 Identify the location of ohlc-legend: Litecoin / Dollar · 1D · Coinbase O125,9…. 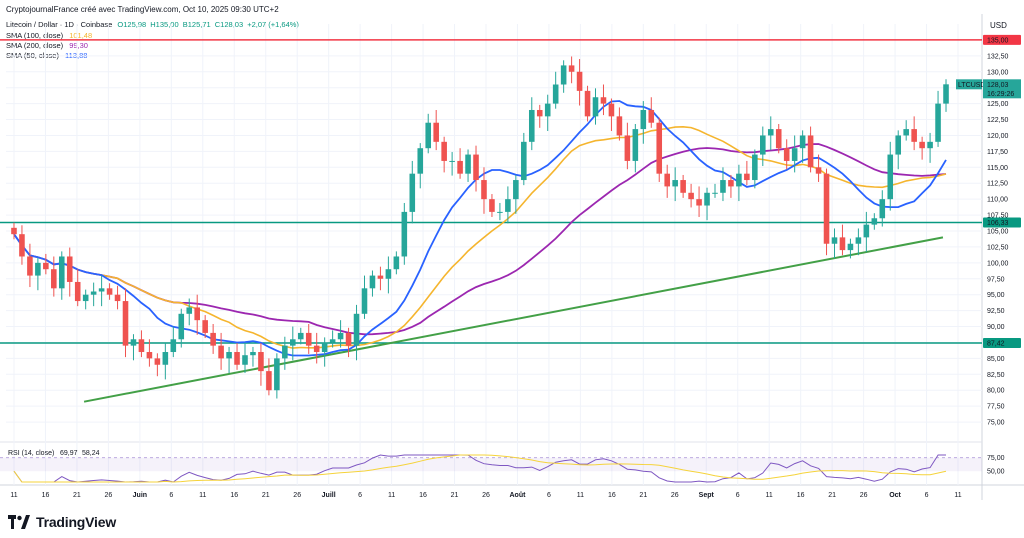
(152, 24).